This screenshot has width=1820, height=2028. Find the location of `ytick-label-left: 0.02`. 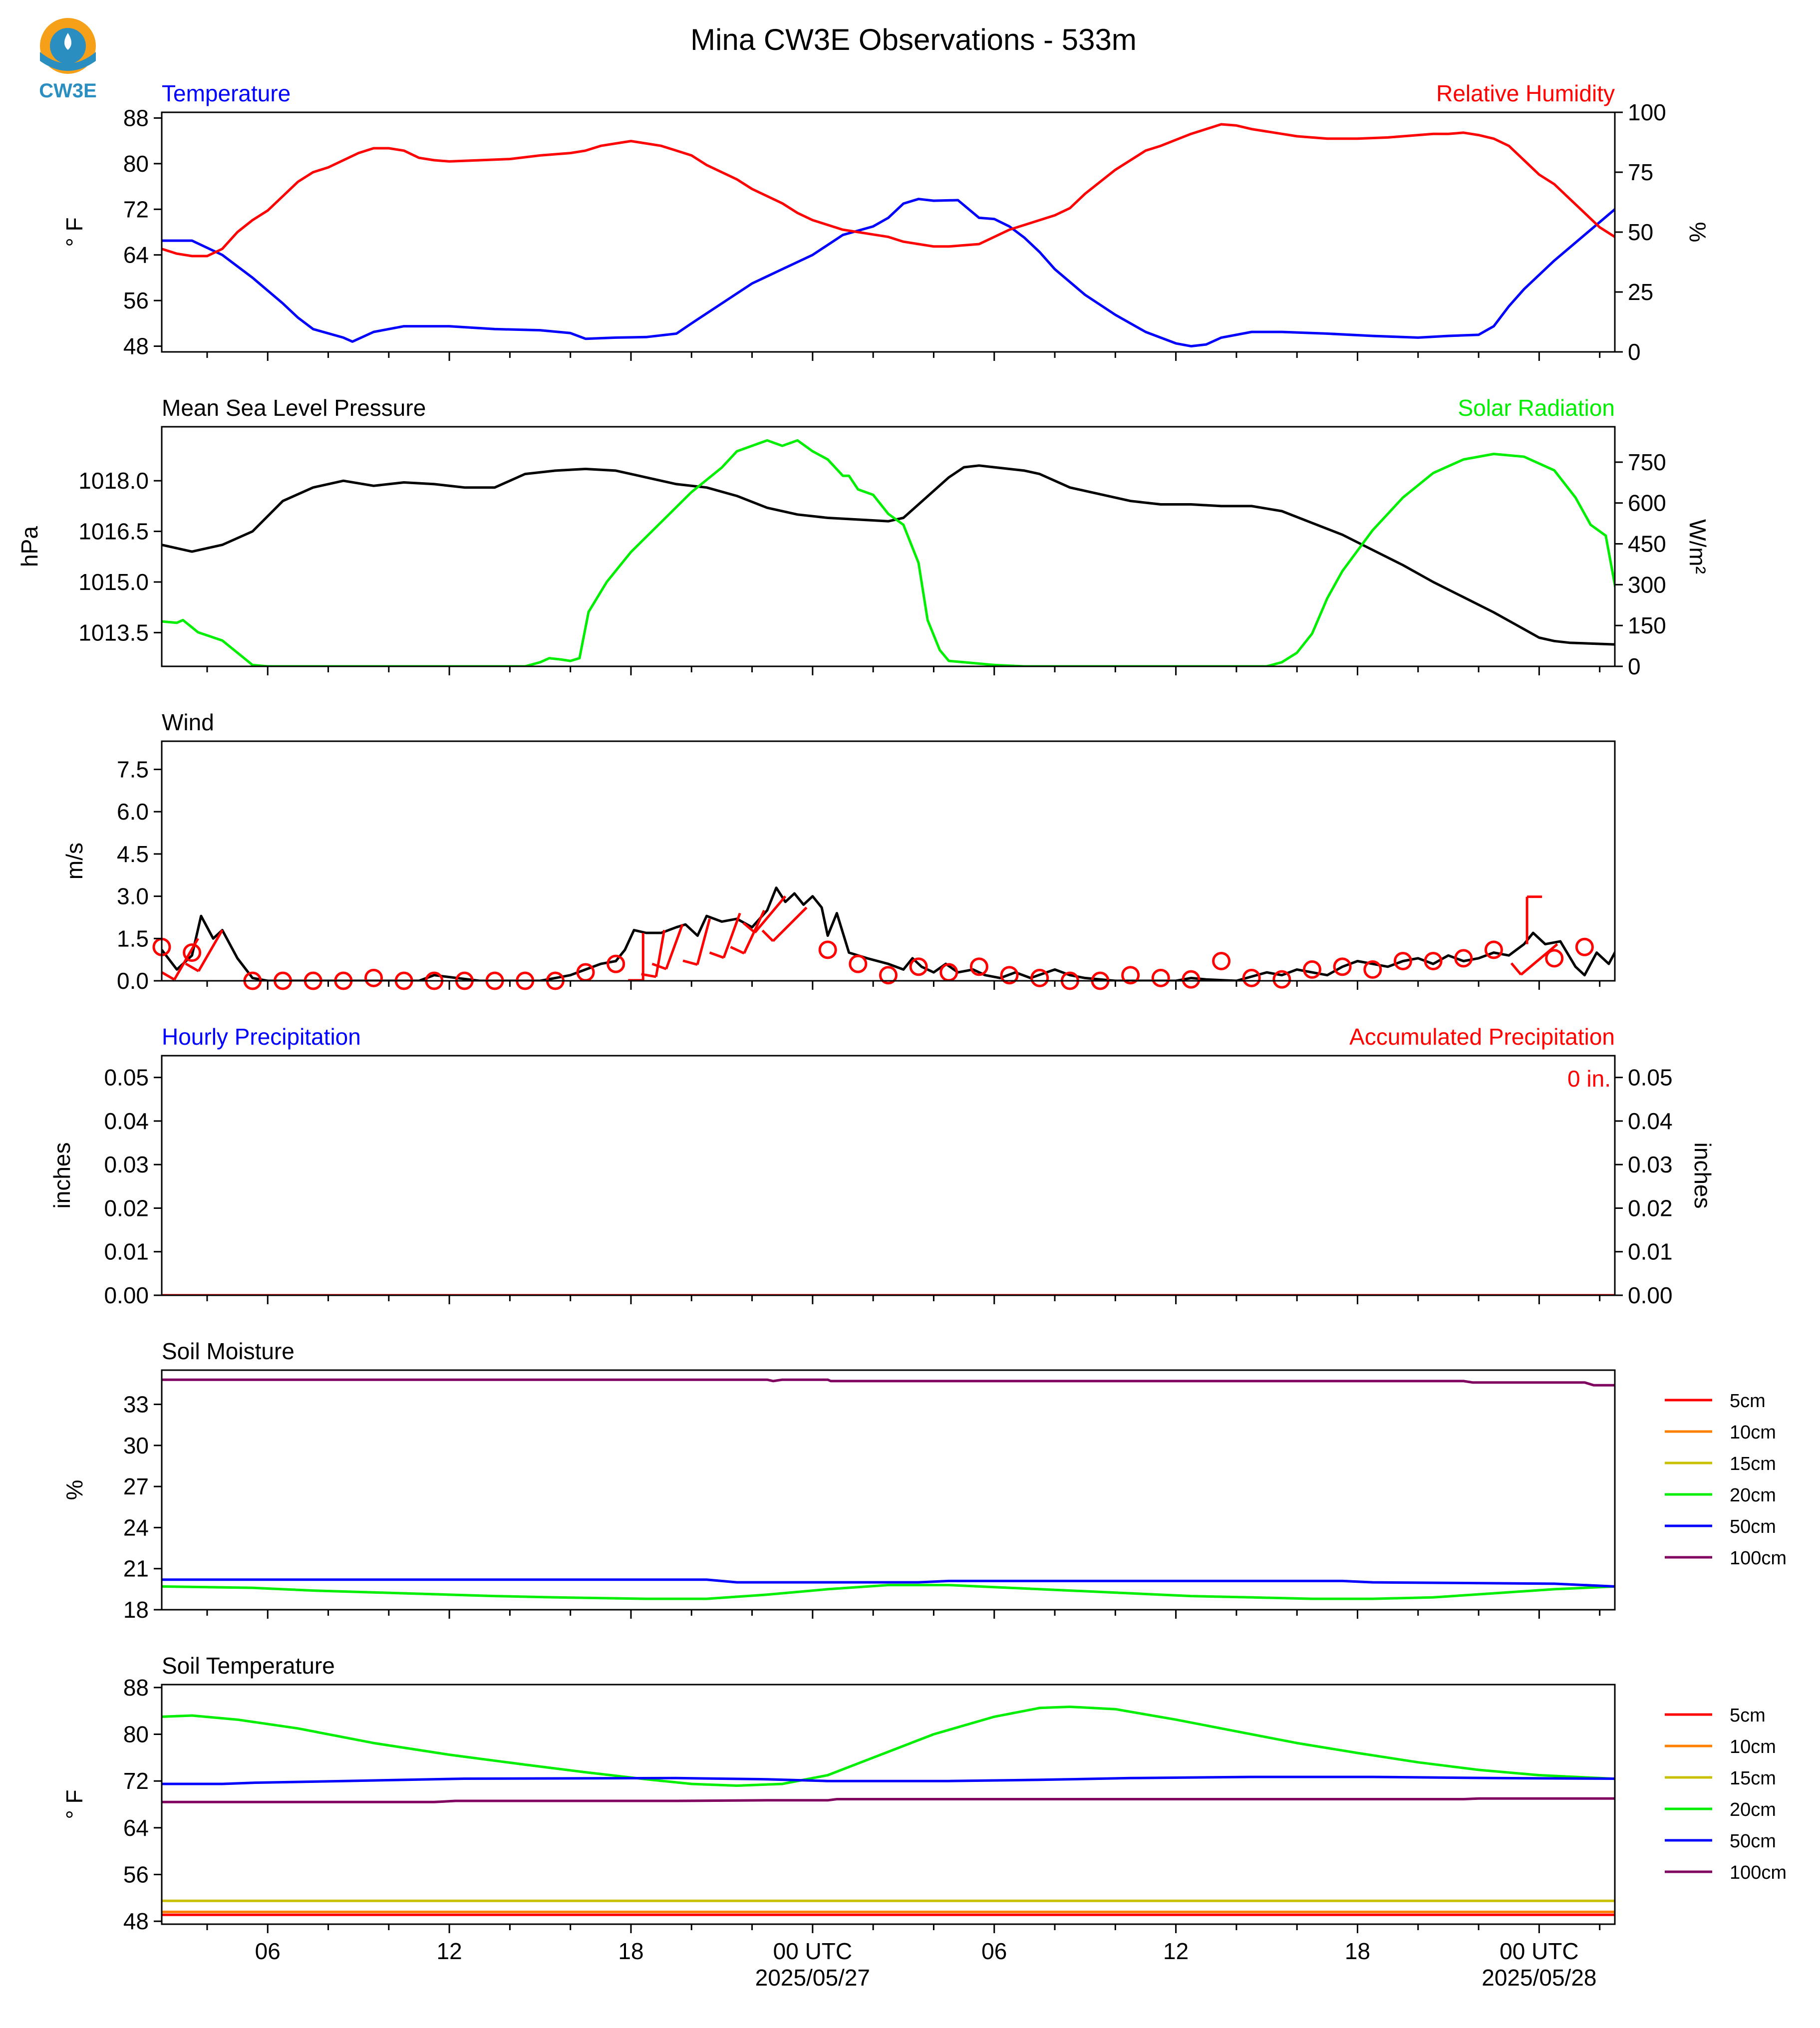

ytick-label-left: 0.02 is located at coordinates (126, 1208).